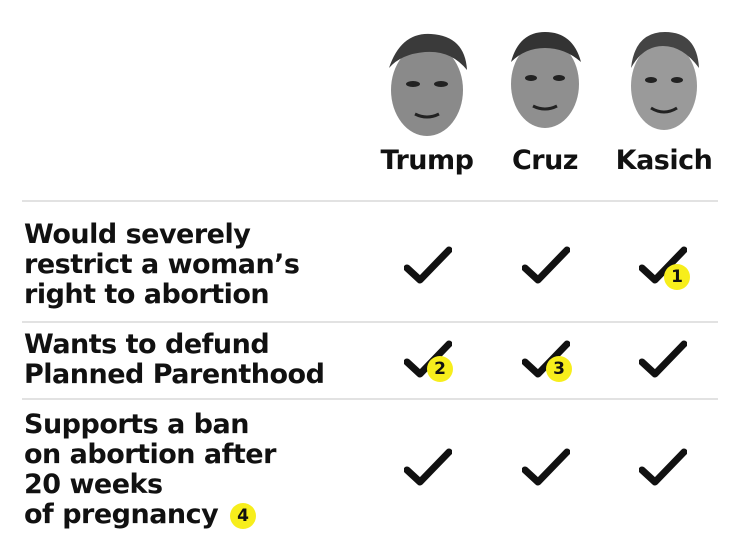 This screenshot has width=740, height=552. I want to click on candidate-kasich: Kasich, so click(664, 102).